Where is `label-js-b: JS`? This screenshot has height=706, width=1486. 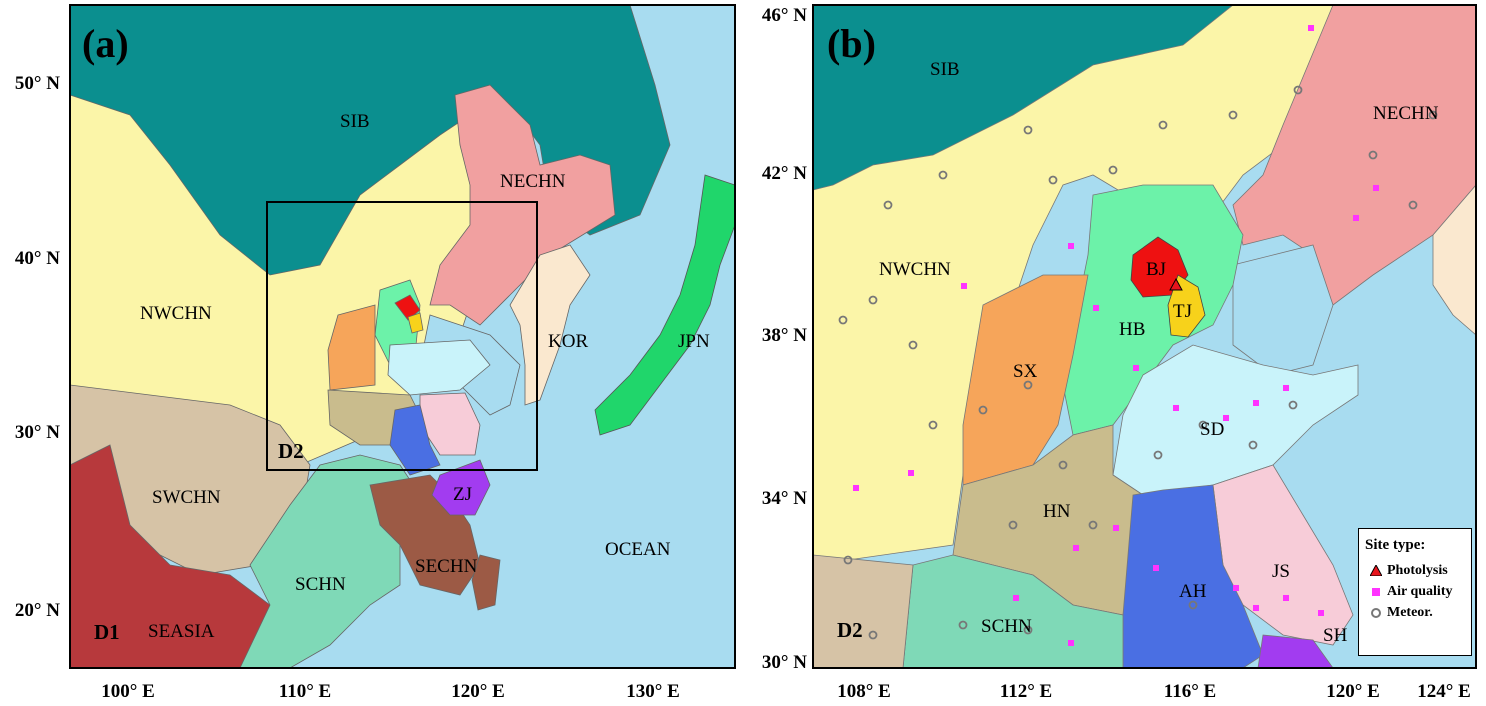
label-js-b: JS is located at coordinates (1281, 571).